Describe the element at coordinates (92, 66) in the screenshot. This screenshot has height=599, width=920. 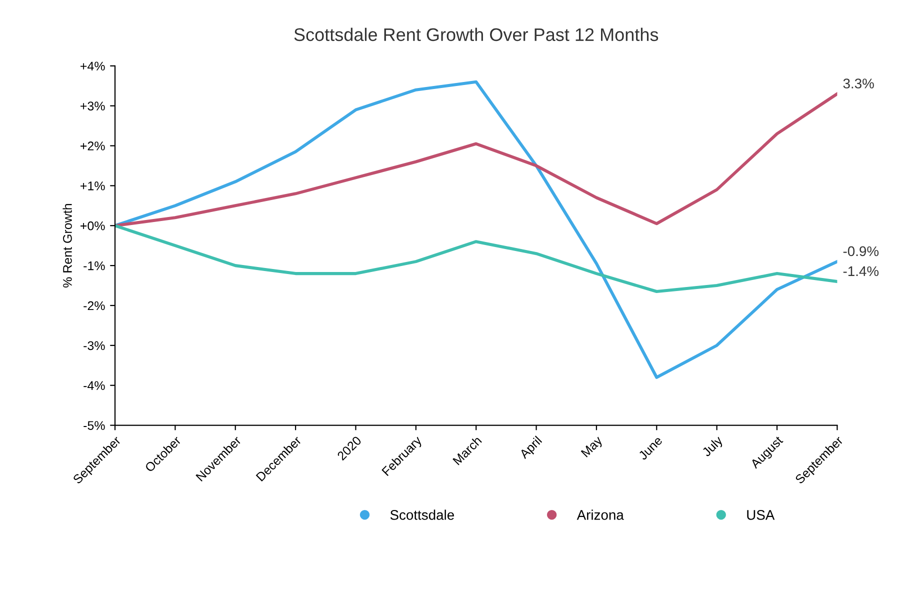
I see `y-tick-label: +4%` at that location.